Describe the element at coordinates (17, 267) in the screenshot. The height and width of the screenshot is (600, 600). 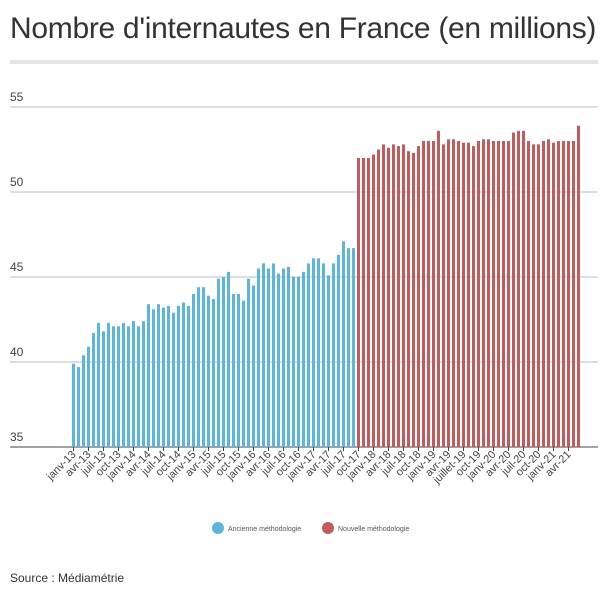
I see `y-axis: 35 40 45 50 55` at that location.